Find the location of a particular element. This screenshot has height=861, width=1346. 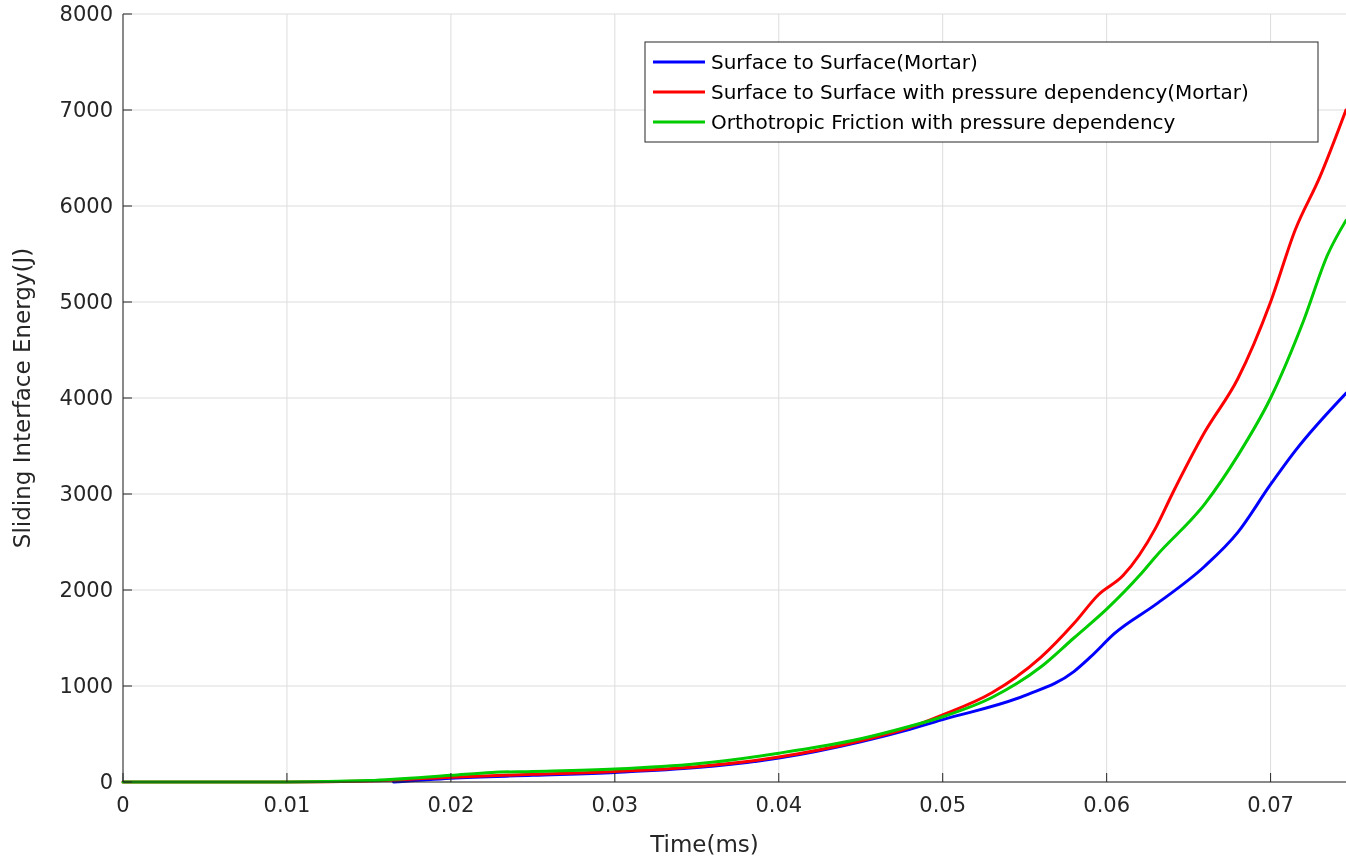

x-tick-label: 0.07 is located at coordinates (1270, 805).